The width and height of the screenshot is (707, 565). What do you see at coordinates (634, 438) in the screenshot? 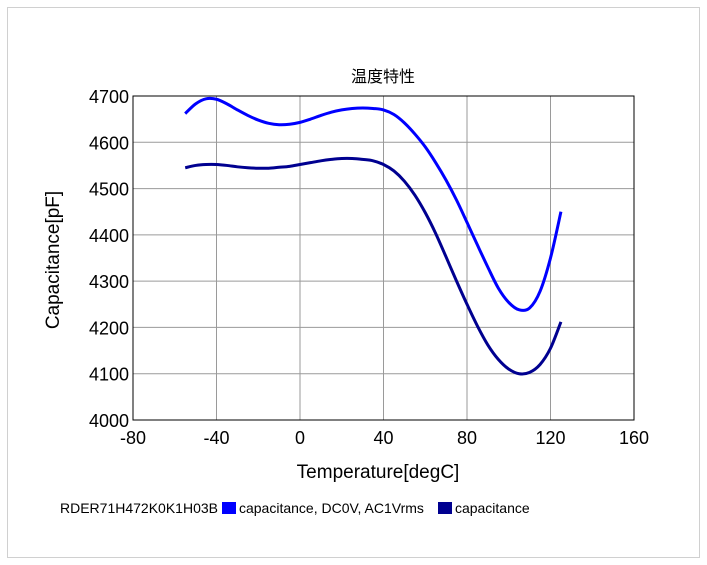
I see `x-tick-label: 160` at bounding box center [634, 438].